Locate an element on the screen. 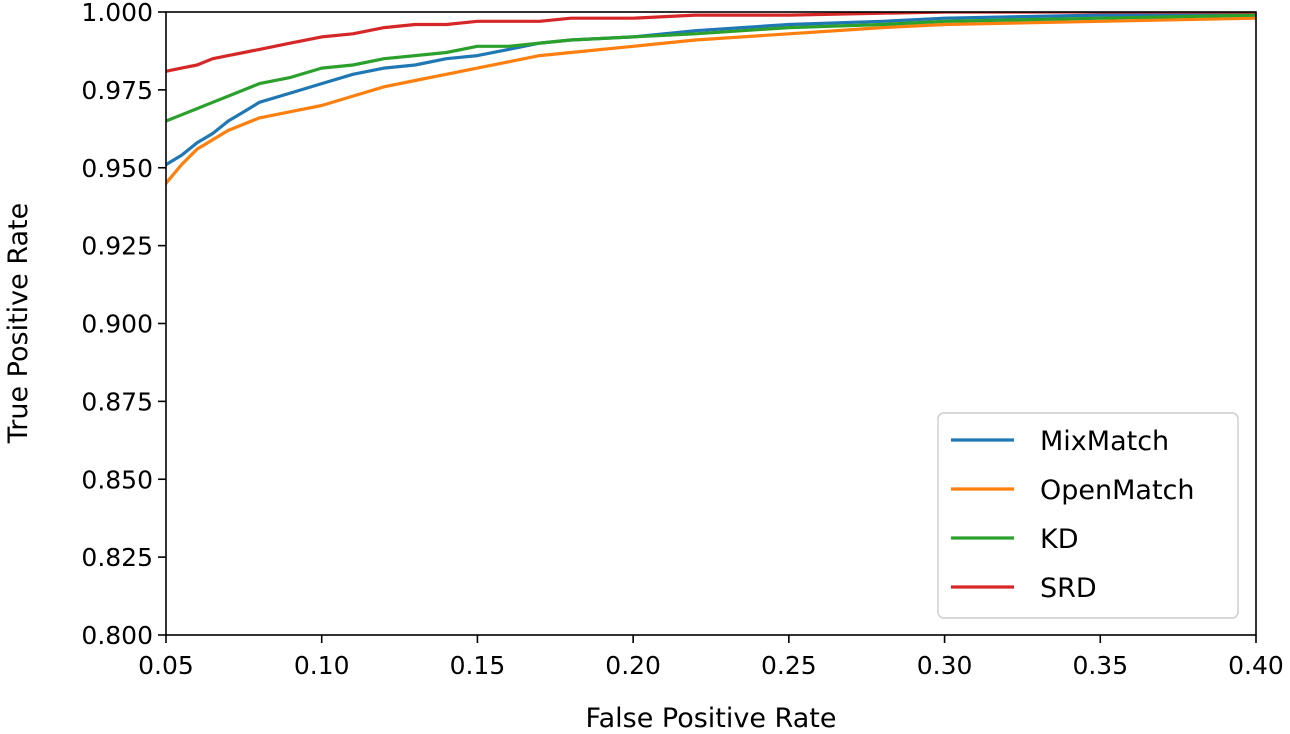 Image resolution: width=1290 pixels, height=734 pixels. y-tick-label: 0.975 is located at coordinates (117, 90).